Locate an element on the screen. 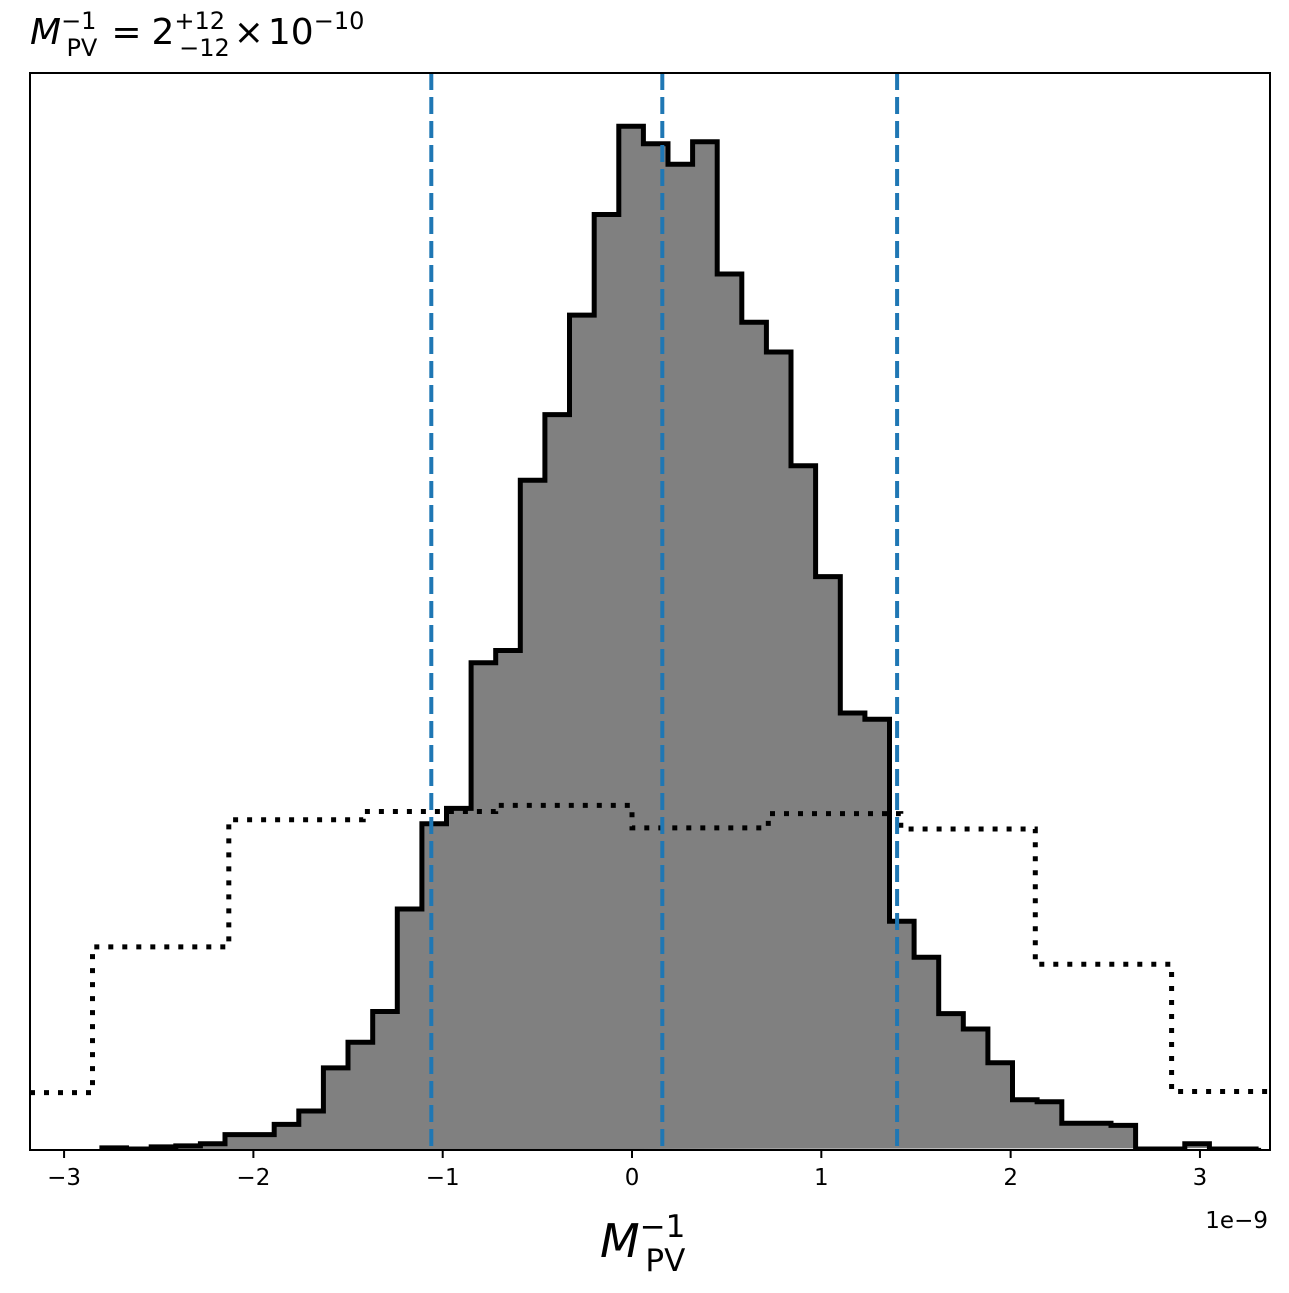  x-axis-ticks: −3 −2 −1 0 1 2 3 is located at coordinates (627, 1170).